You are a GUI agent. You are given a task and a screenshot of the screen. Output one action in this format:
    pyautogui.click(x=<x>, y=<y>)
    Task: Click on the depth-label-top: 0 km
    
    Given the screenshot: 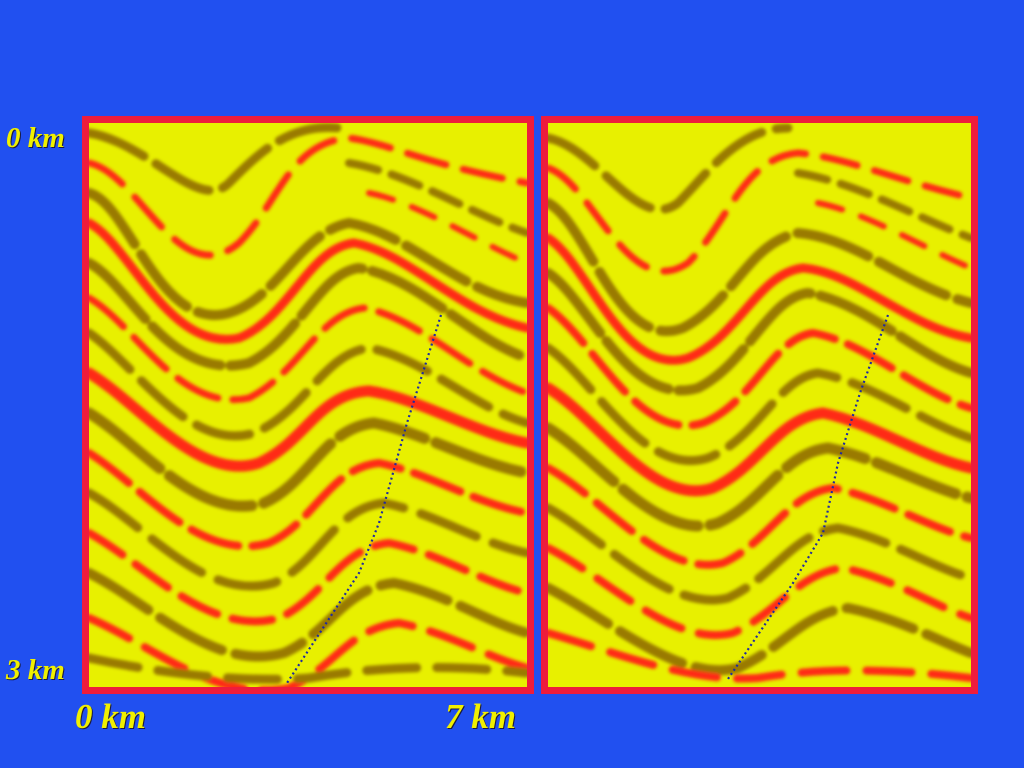 What is the action you would take?
    pyautogui.click(x=35, y=138)
    